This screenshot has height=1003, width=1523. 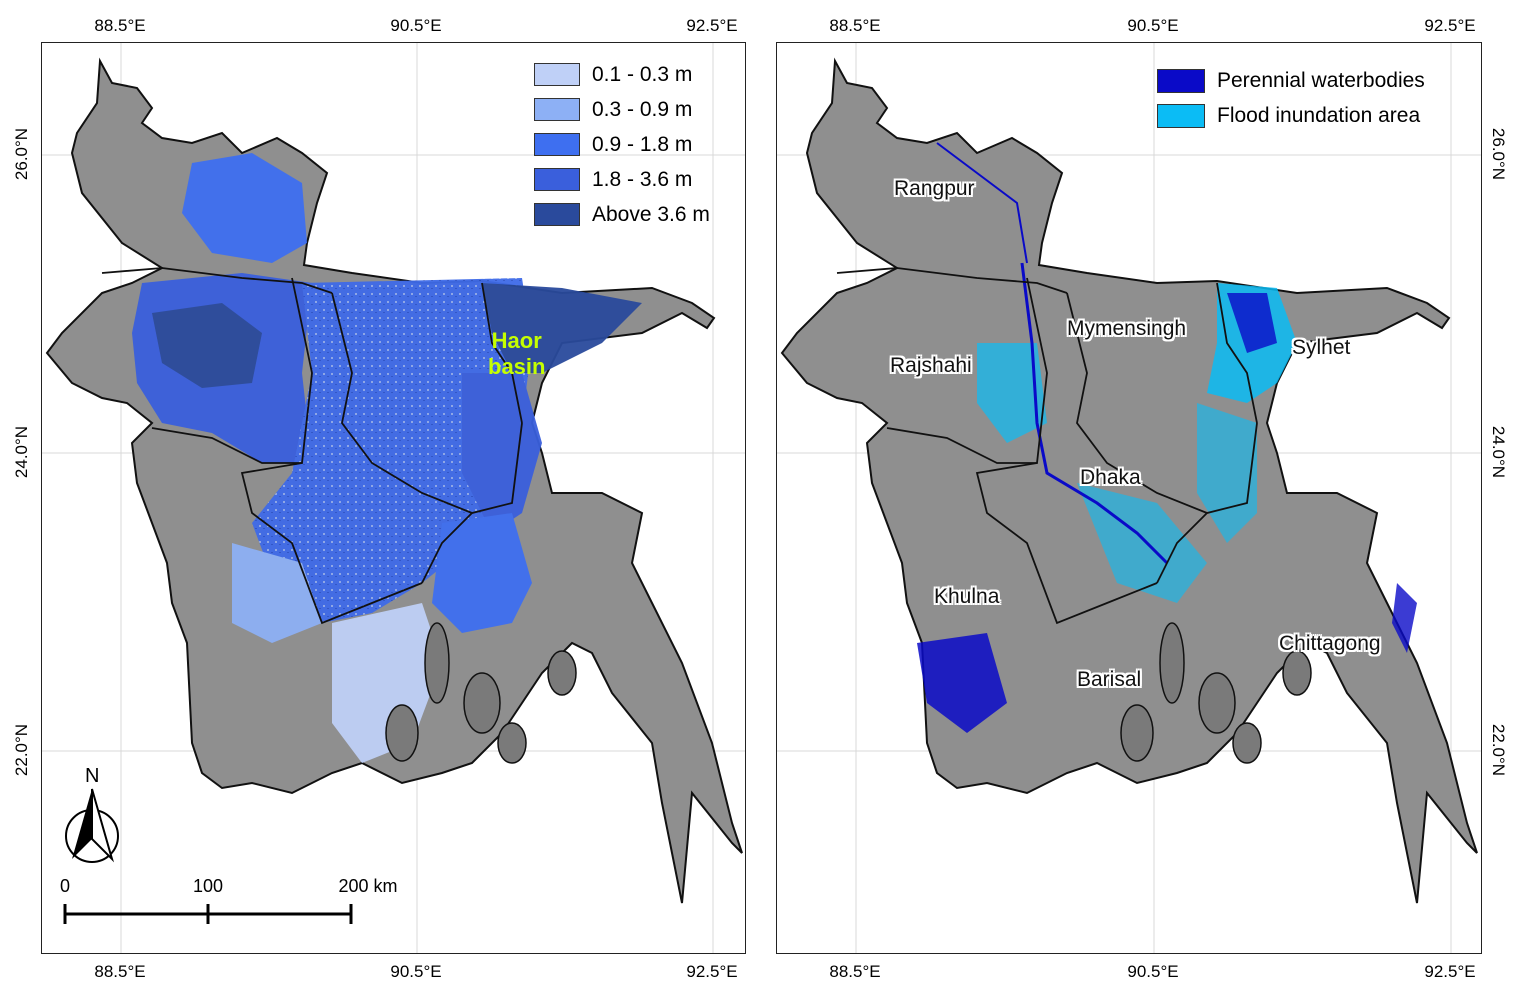 What do you see at coordinates (1109, 679) in the screenshot?
I see `division-label-barisal: Barisal` at bounding box center [1109, 679].